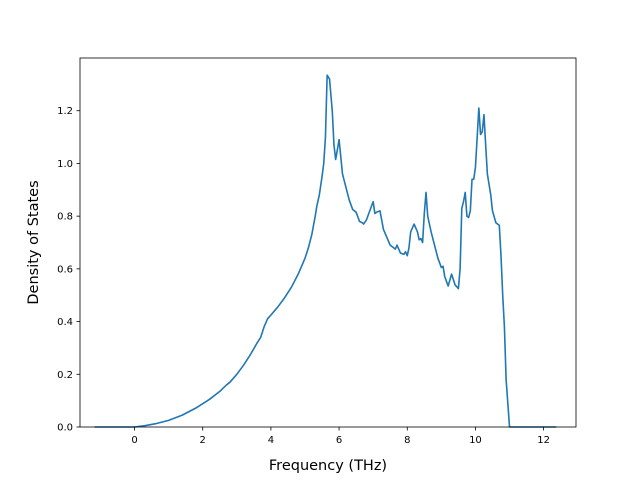  Describe the element at coordinates (65, 217) in the screenshot. I see `y-tick-label: 0.8` at that location.